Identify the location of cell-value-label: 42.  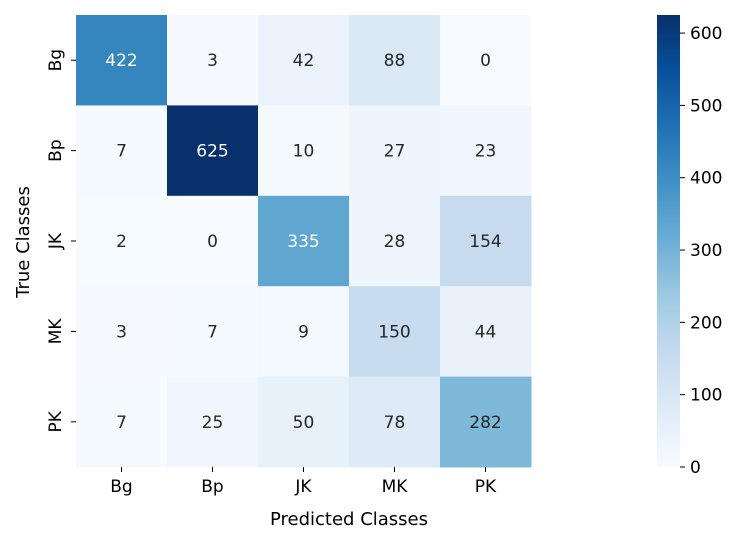
(304, 61).